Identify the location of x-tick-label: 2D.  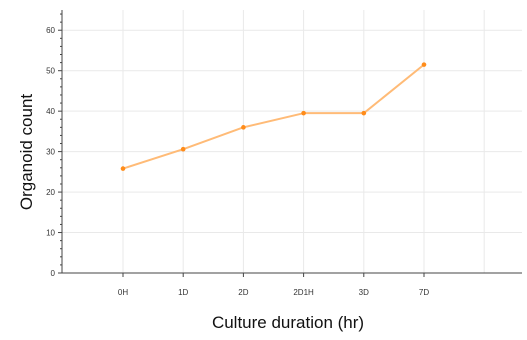
(243, 292).